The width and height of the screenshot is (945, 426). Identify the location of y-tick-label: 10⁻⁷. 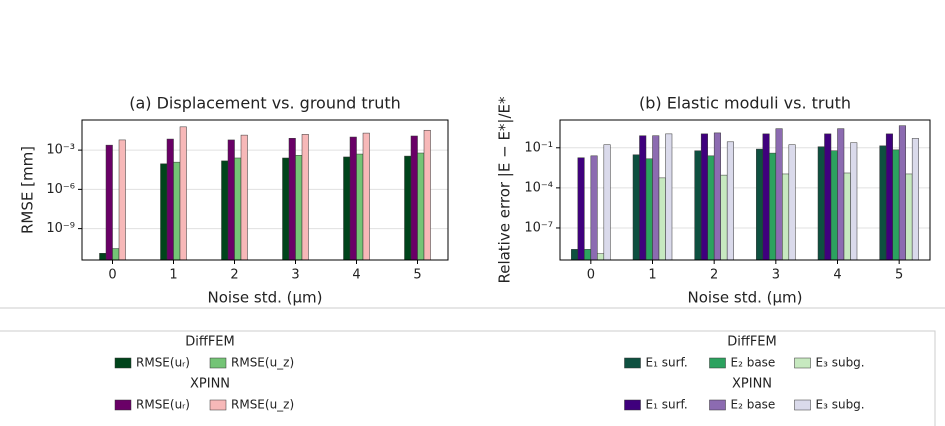
(538, 227).